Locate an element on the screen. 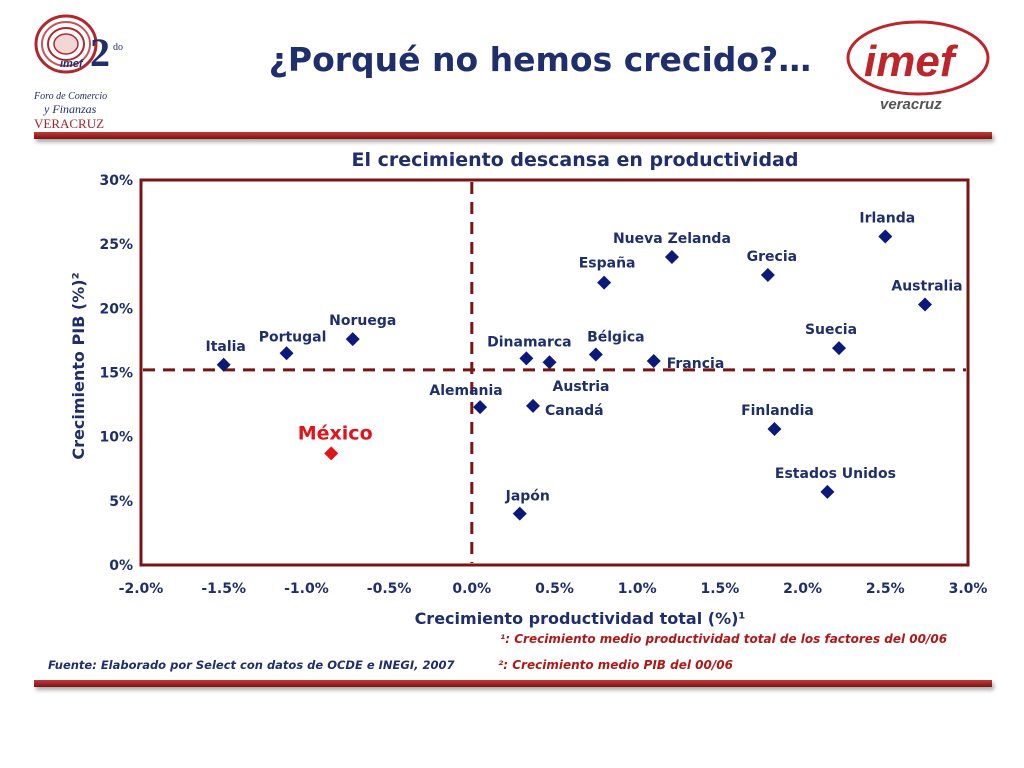 The height and width of the screenshot is (768, 1024). data-point-espana is located at coordinates (604, 282).